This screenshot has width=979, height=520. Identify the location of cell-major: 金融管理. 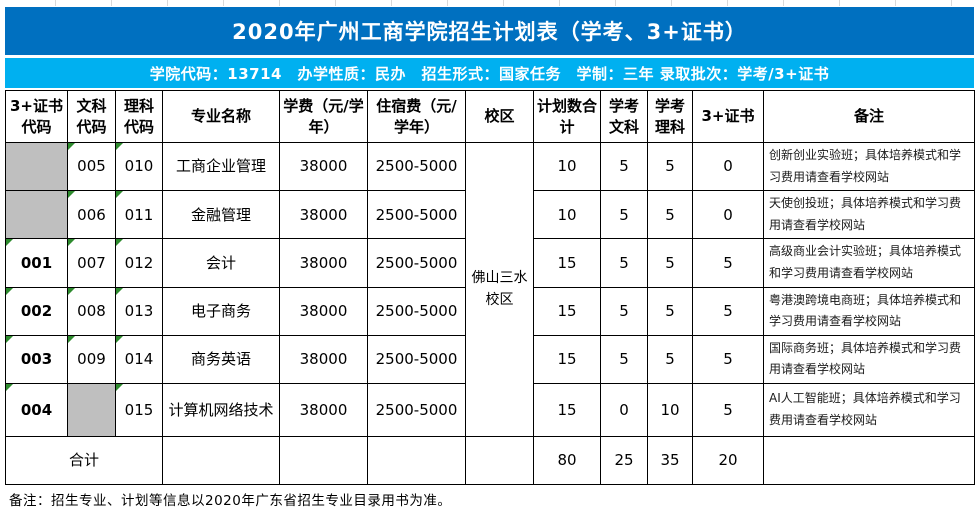
(221, 215).